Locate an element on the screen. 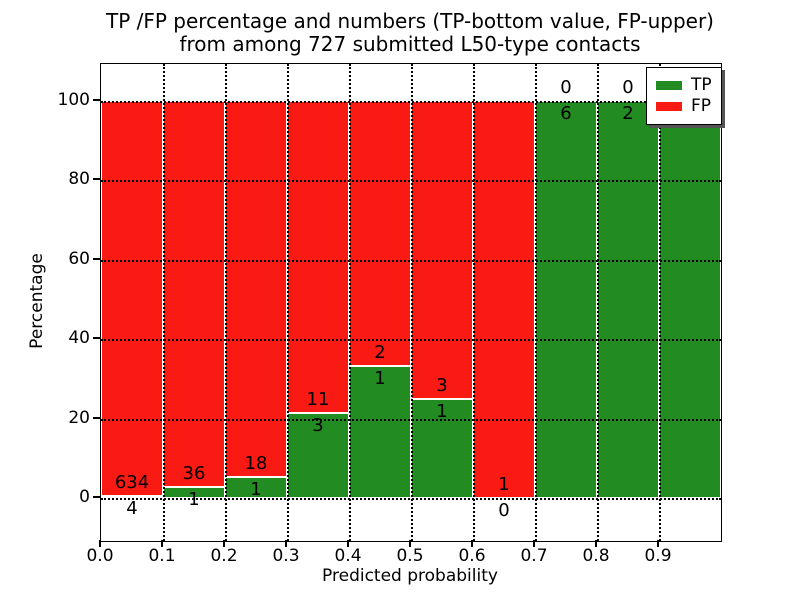 Image resolution: width=800 pixels, height=600 pixels. x-tick-label: 0.5 is located at coordinates (410, 556).